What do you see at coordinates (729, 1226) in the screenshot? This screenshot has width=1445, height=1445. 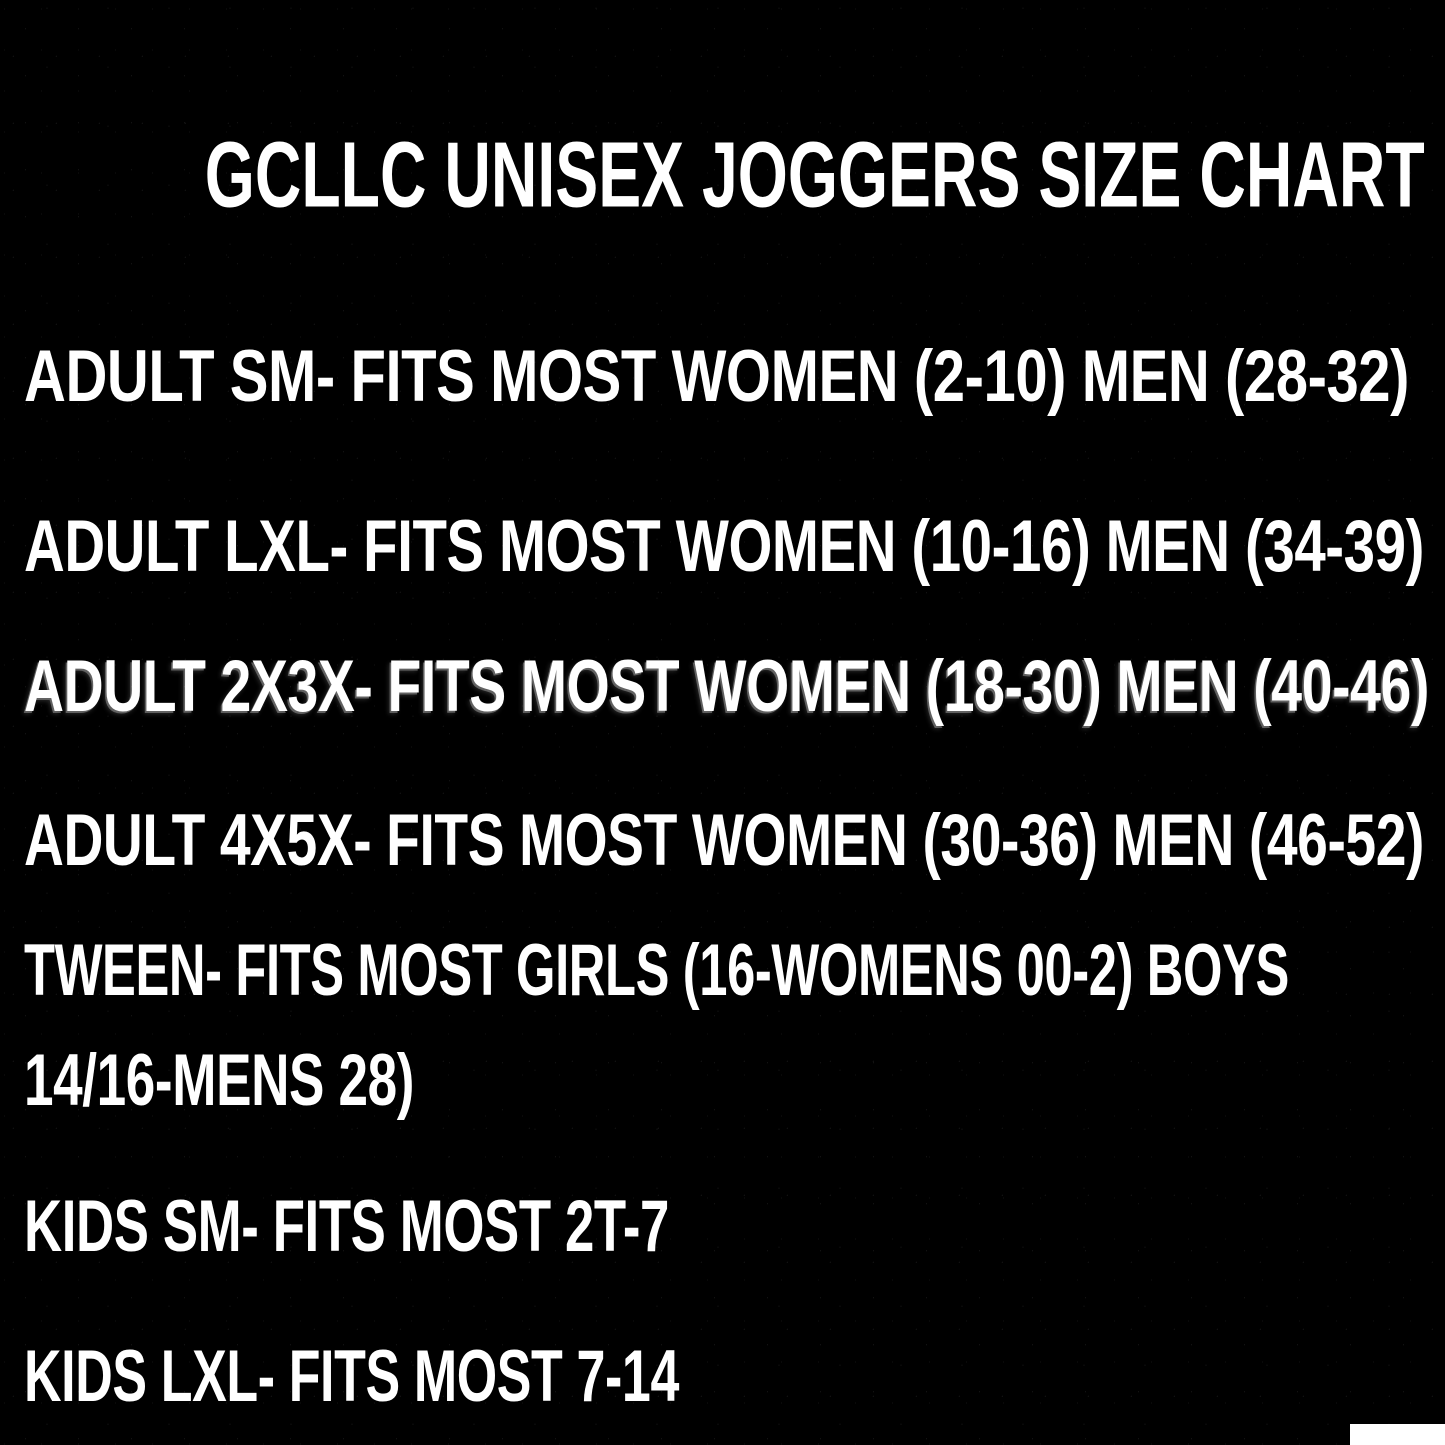 I see `size-entry-kids-sm: KIDS SM- FITS MOST 2T-7` at bounding box center [729, 1226].